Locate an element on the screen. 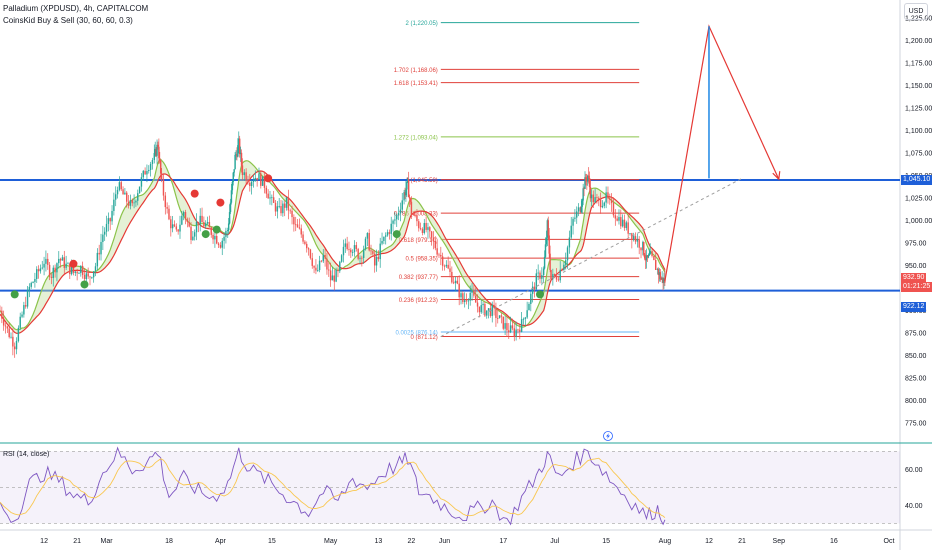 This screenshot has width=932, height=550. trend-line is located at coordinates (591, 257).